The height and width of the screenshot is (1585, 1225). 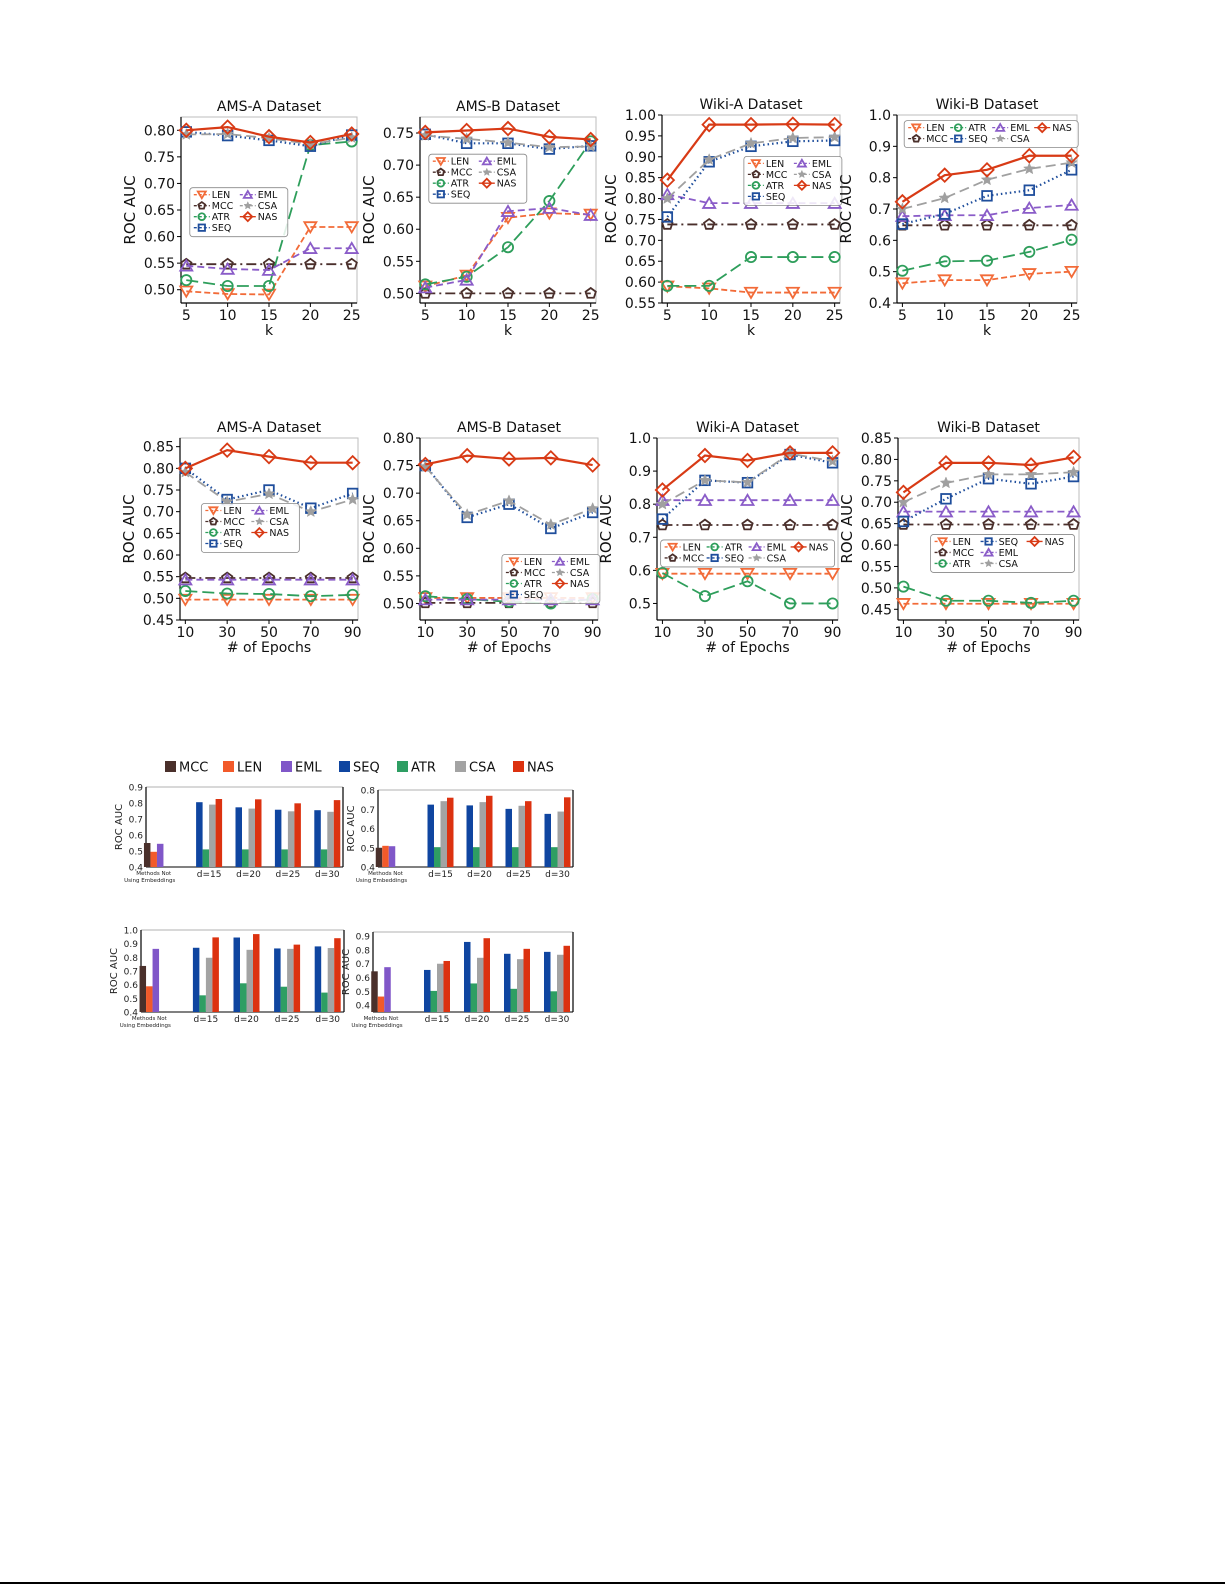 I want to click on x-tick-label: 90, so click(x=593, y=633).